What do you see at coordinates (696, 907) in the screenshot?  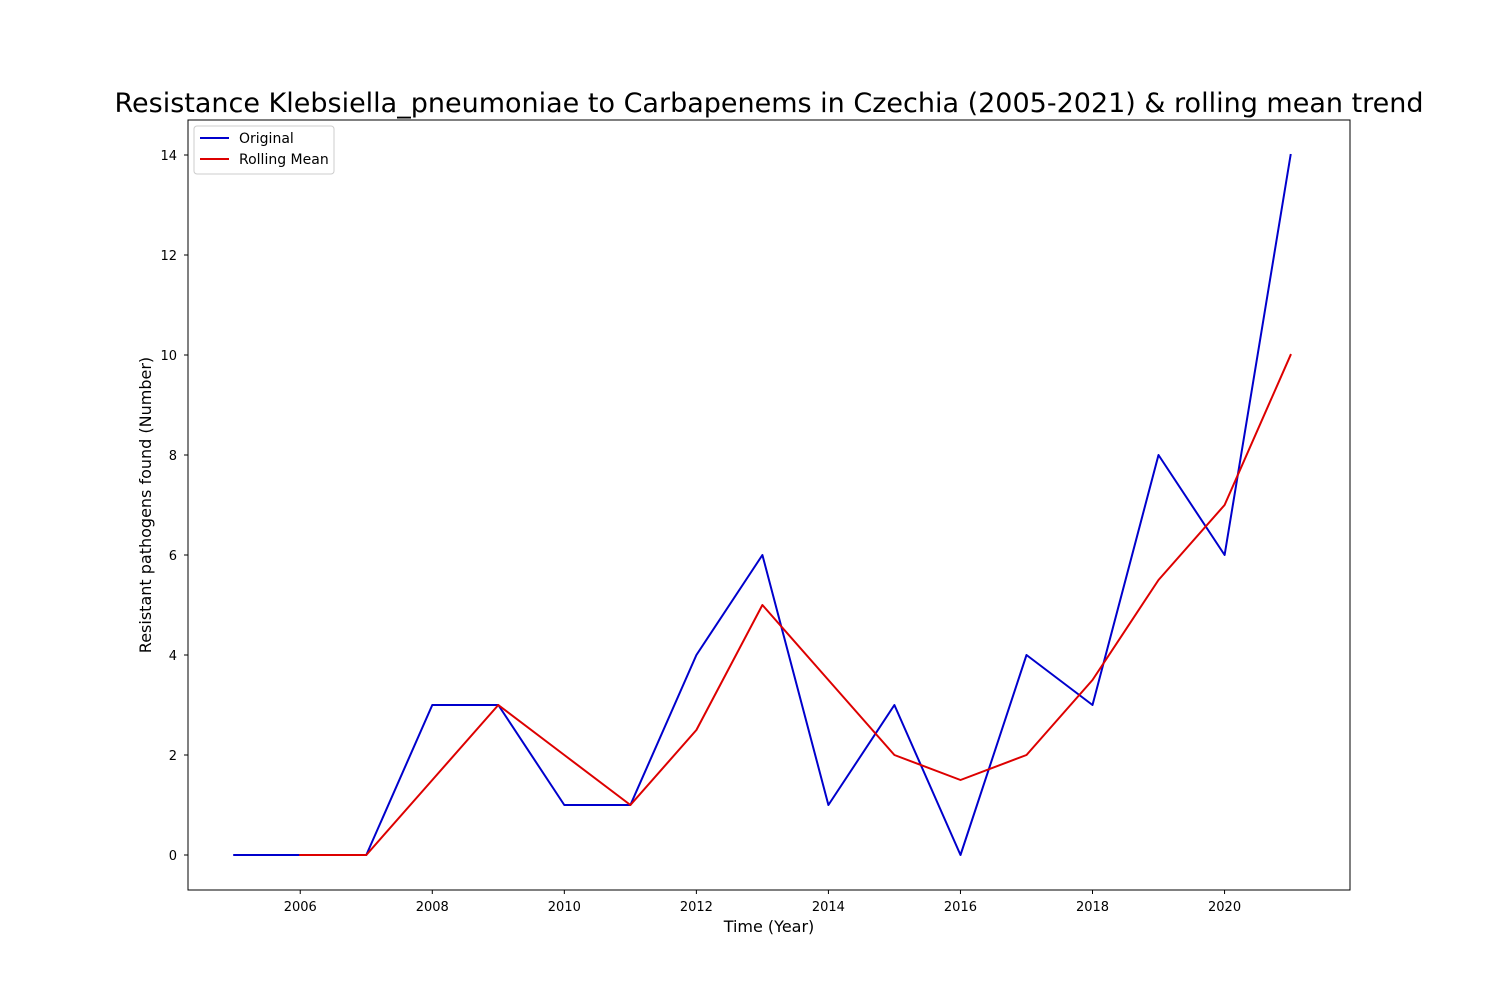 I see `x-tick-label: 2012` at bounding box center [696, 907].